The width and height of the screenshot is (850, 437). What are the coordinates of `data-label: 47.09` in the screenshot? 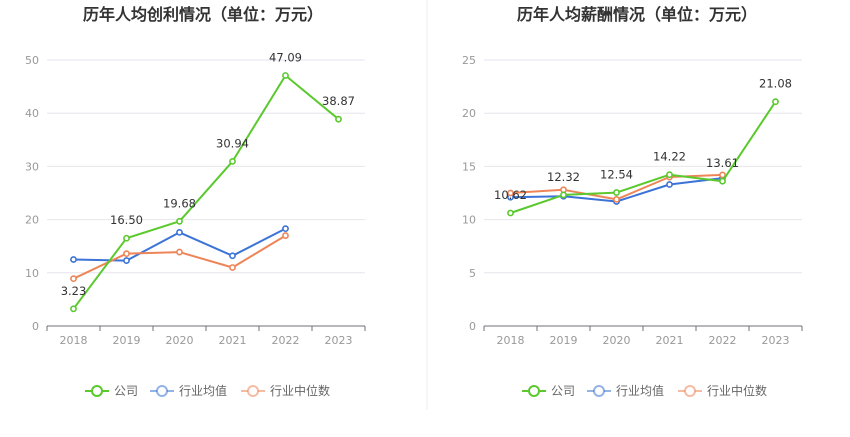 It's located at (285, 57).